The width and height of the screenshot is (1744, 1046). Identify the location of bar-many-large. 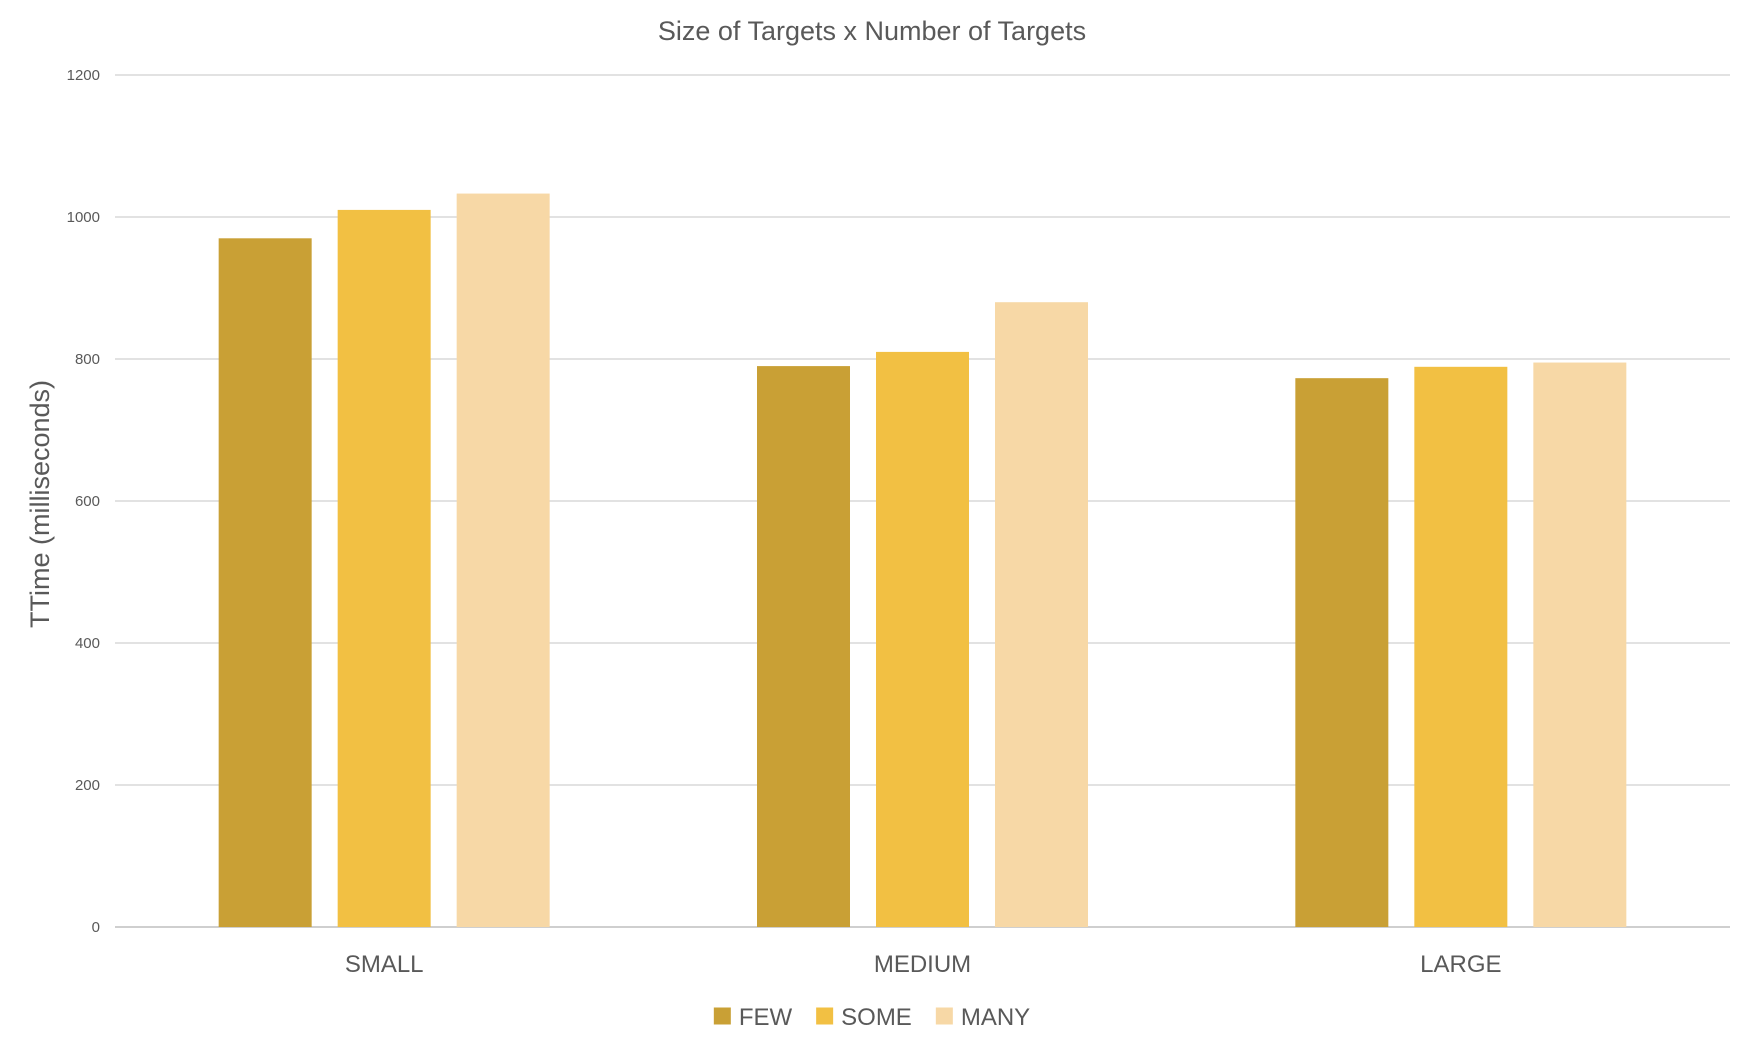
(1580, 644).